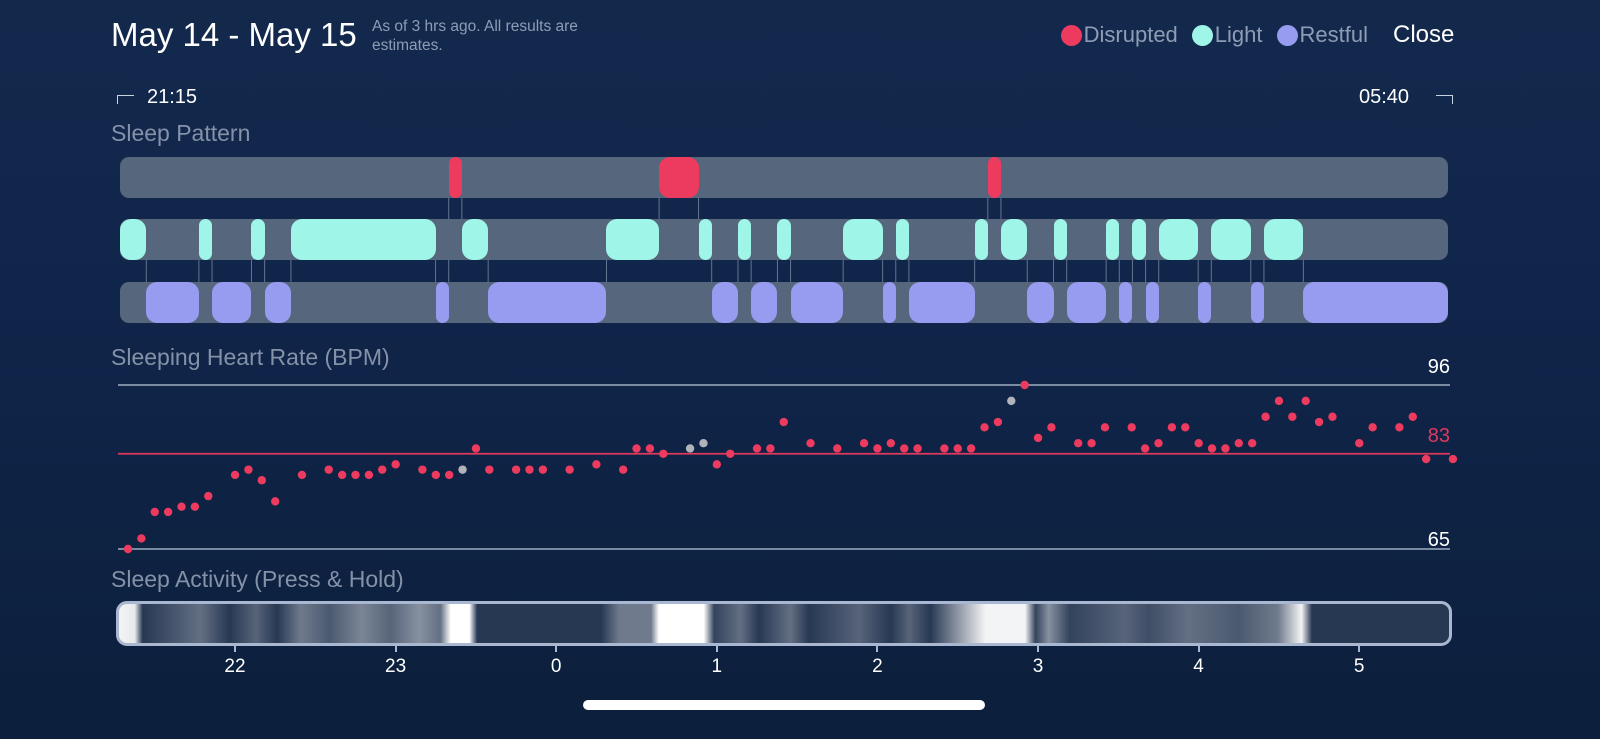  Describe the element at coordinates (1038, 666) in the screenshot. I see `axis-tick-label: 3` at that location.